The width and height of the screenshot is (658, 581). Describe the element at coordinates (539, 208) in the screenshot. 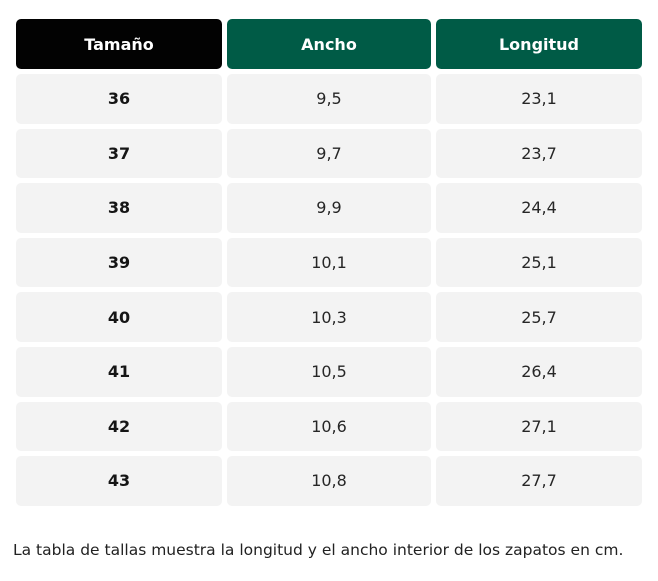

I see `cell-length: 24,4` at that location.